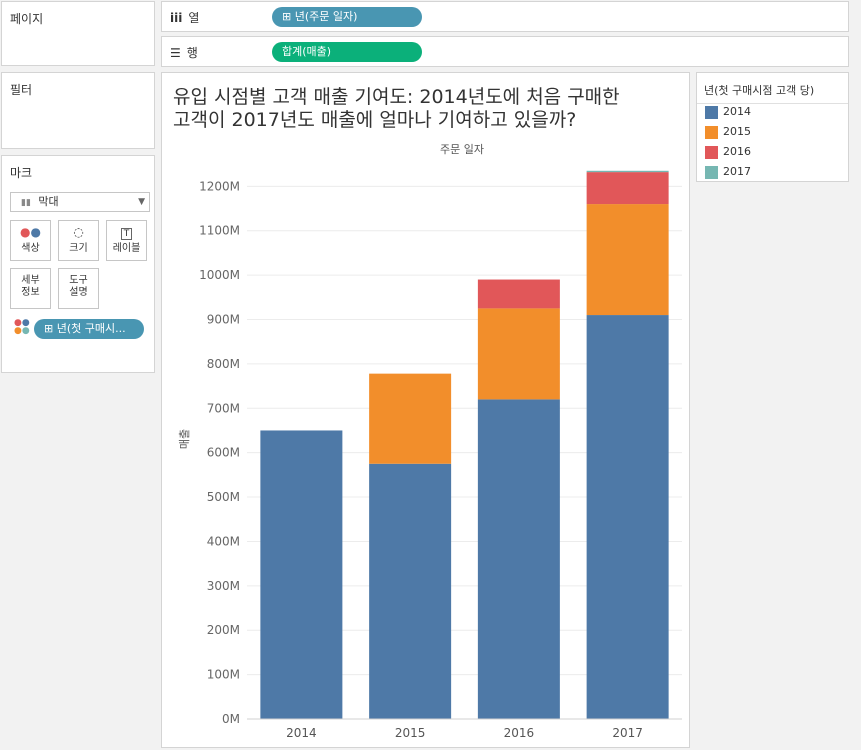 This screenshot has width=861, height=750. I want to click on mark-type-value: 막대, so click(48, 201).